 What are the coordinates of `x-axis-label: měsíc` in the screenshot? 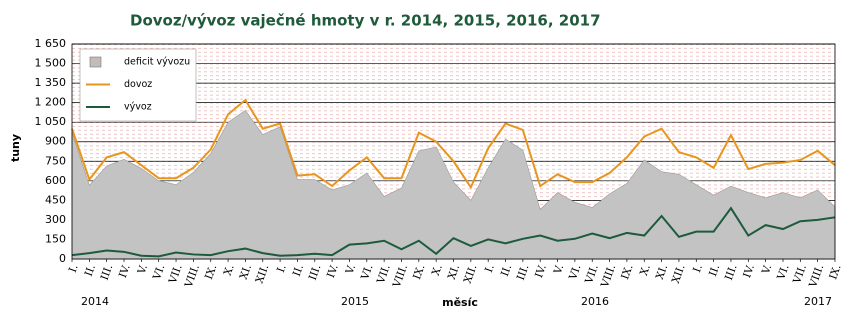 It's located at (460, 302).